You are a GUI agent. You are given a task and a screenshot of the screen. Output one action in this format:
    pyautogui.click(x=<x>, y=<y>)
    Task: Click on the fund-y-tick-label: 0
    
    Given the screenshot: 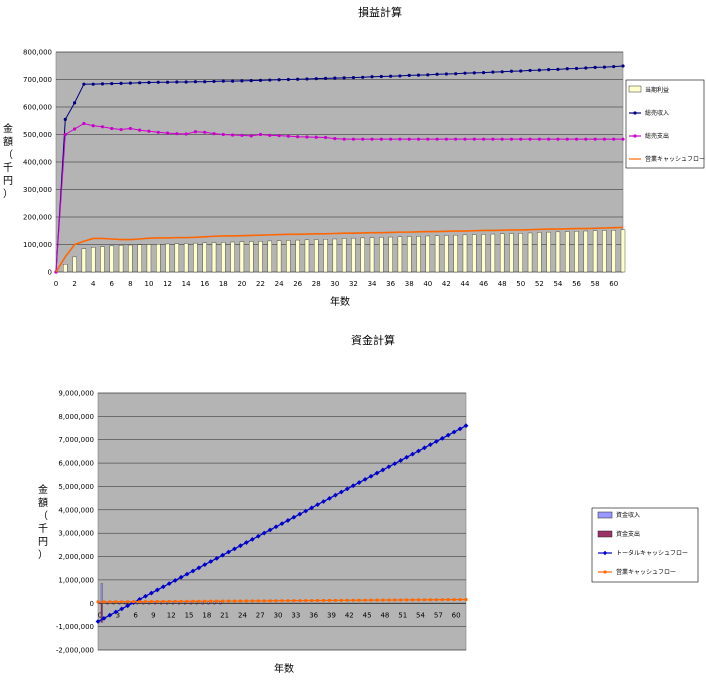 What is the action you would take?
    pyautogui.click(x=92, y=604)
    